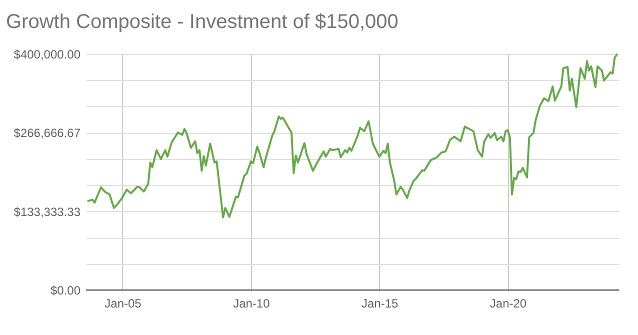 The height and width of the screenshot is (335, 638). I want to click on x-tick-label: Jan-20, so click(508, 303).